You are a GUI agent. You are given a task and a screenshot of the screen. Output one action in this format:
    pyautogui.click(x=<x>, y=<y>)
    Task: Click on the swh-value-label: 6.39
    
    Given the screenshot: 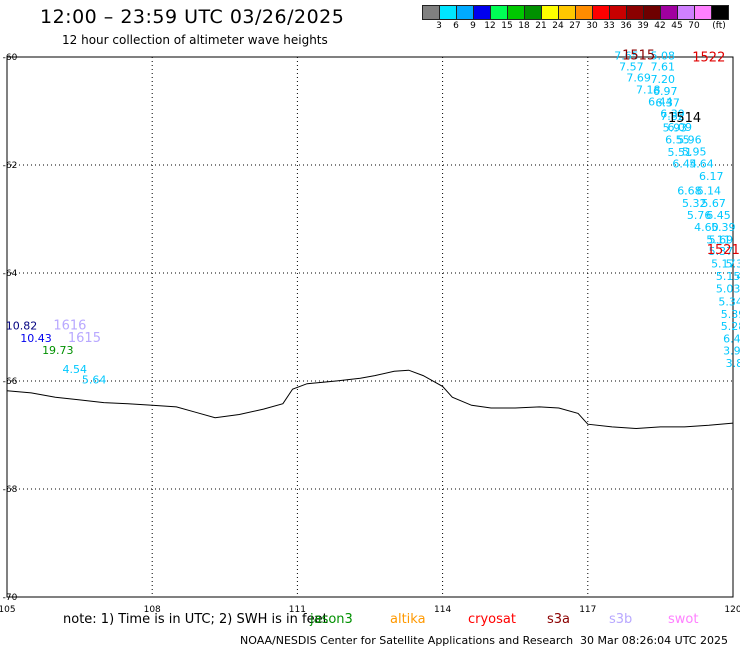 What is the action you would take?
    pyautogui.click(x=672, y=113)
    